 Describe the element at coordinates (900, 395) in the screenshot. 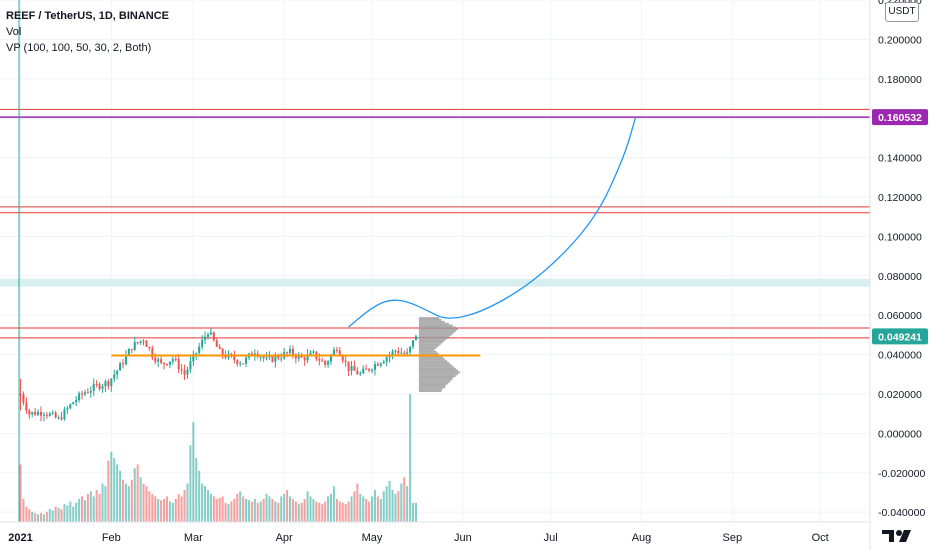

I see `price-axis-tick-label: 0.020000` at that location.